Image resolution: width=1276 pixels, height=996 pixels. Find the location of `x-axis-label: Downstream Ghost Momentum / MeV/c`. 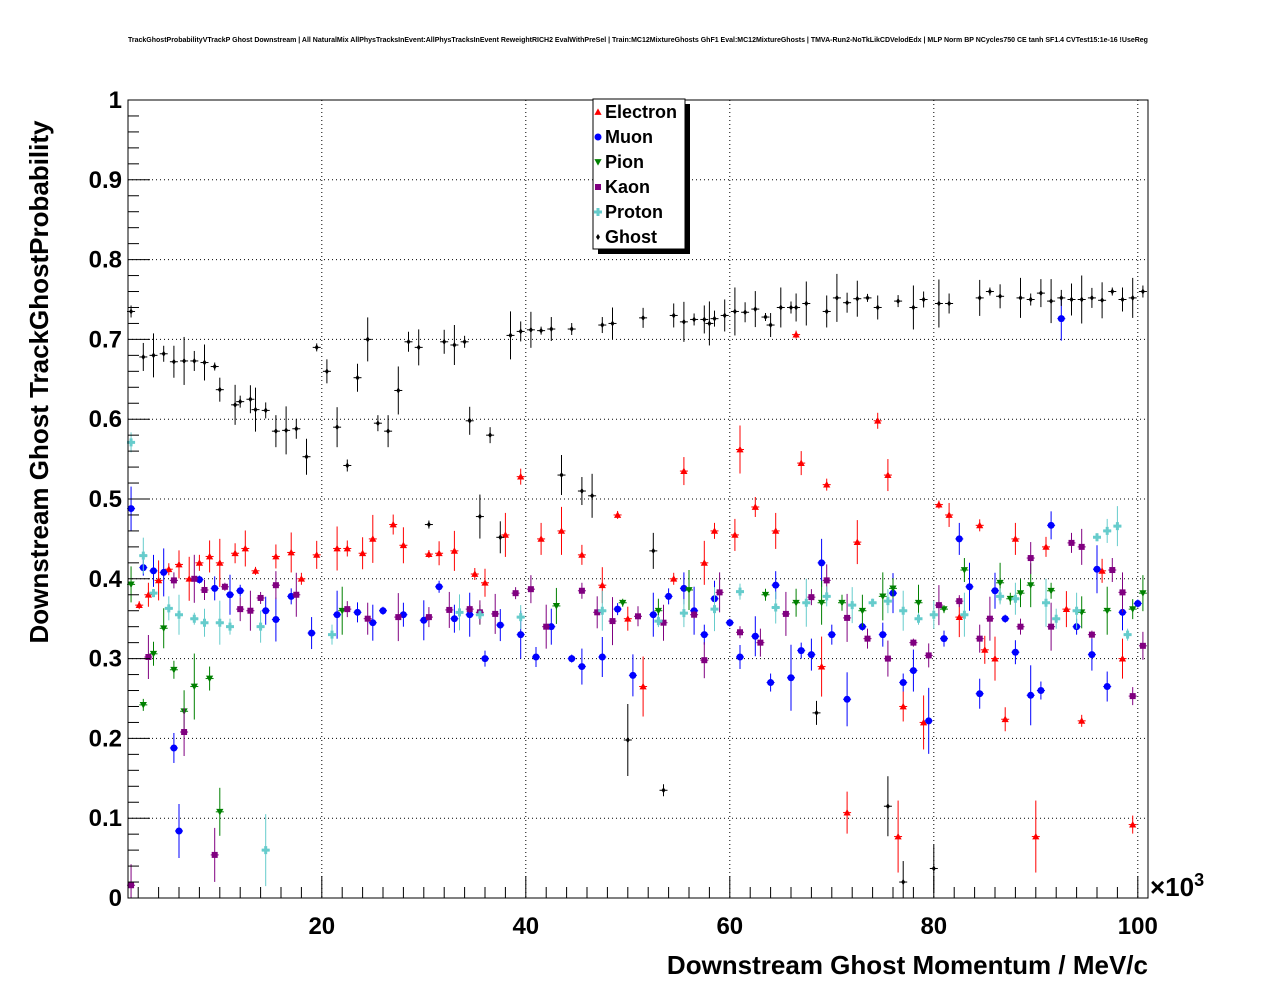

x-axis-label: Downstream Ghost Momentum / MeV/c is located at coordinates (907, 965).